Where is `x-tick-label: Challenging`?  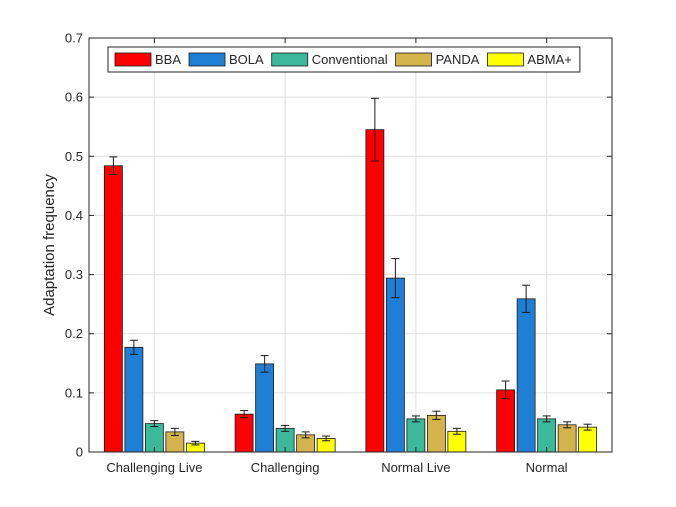
x-tick-label: Challenging is located at coordinates (285, 467).